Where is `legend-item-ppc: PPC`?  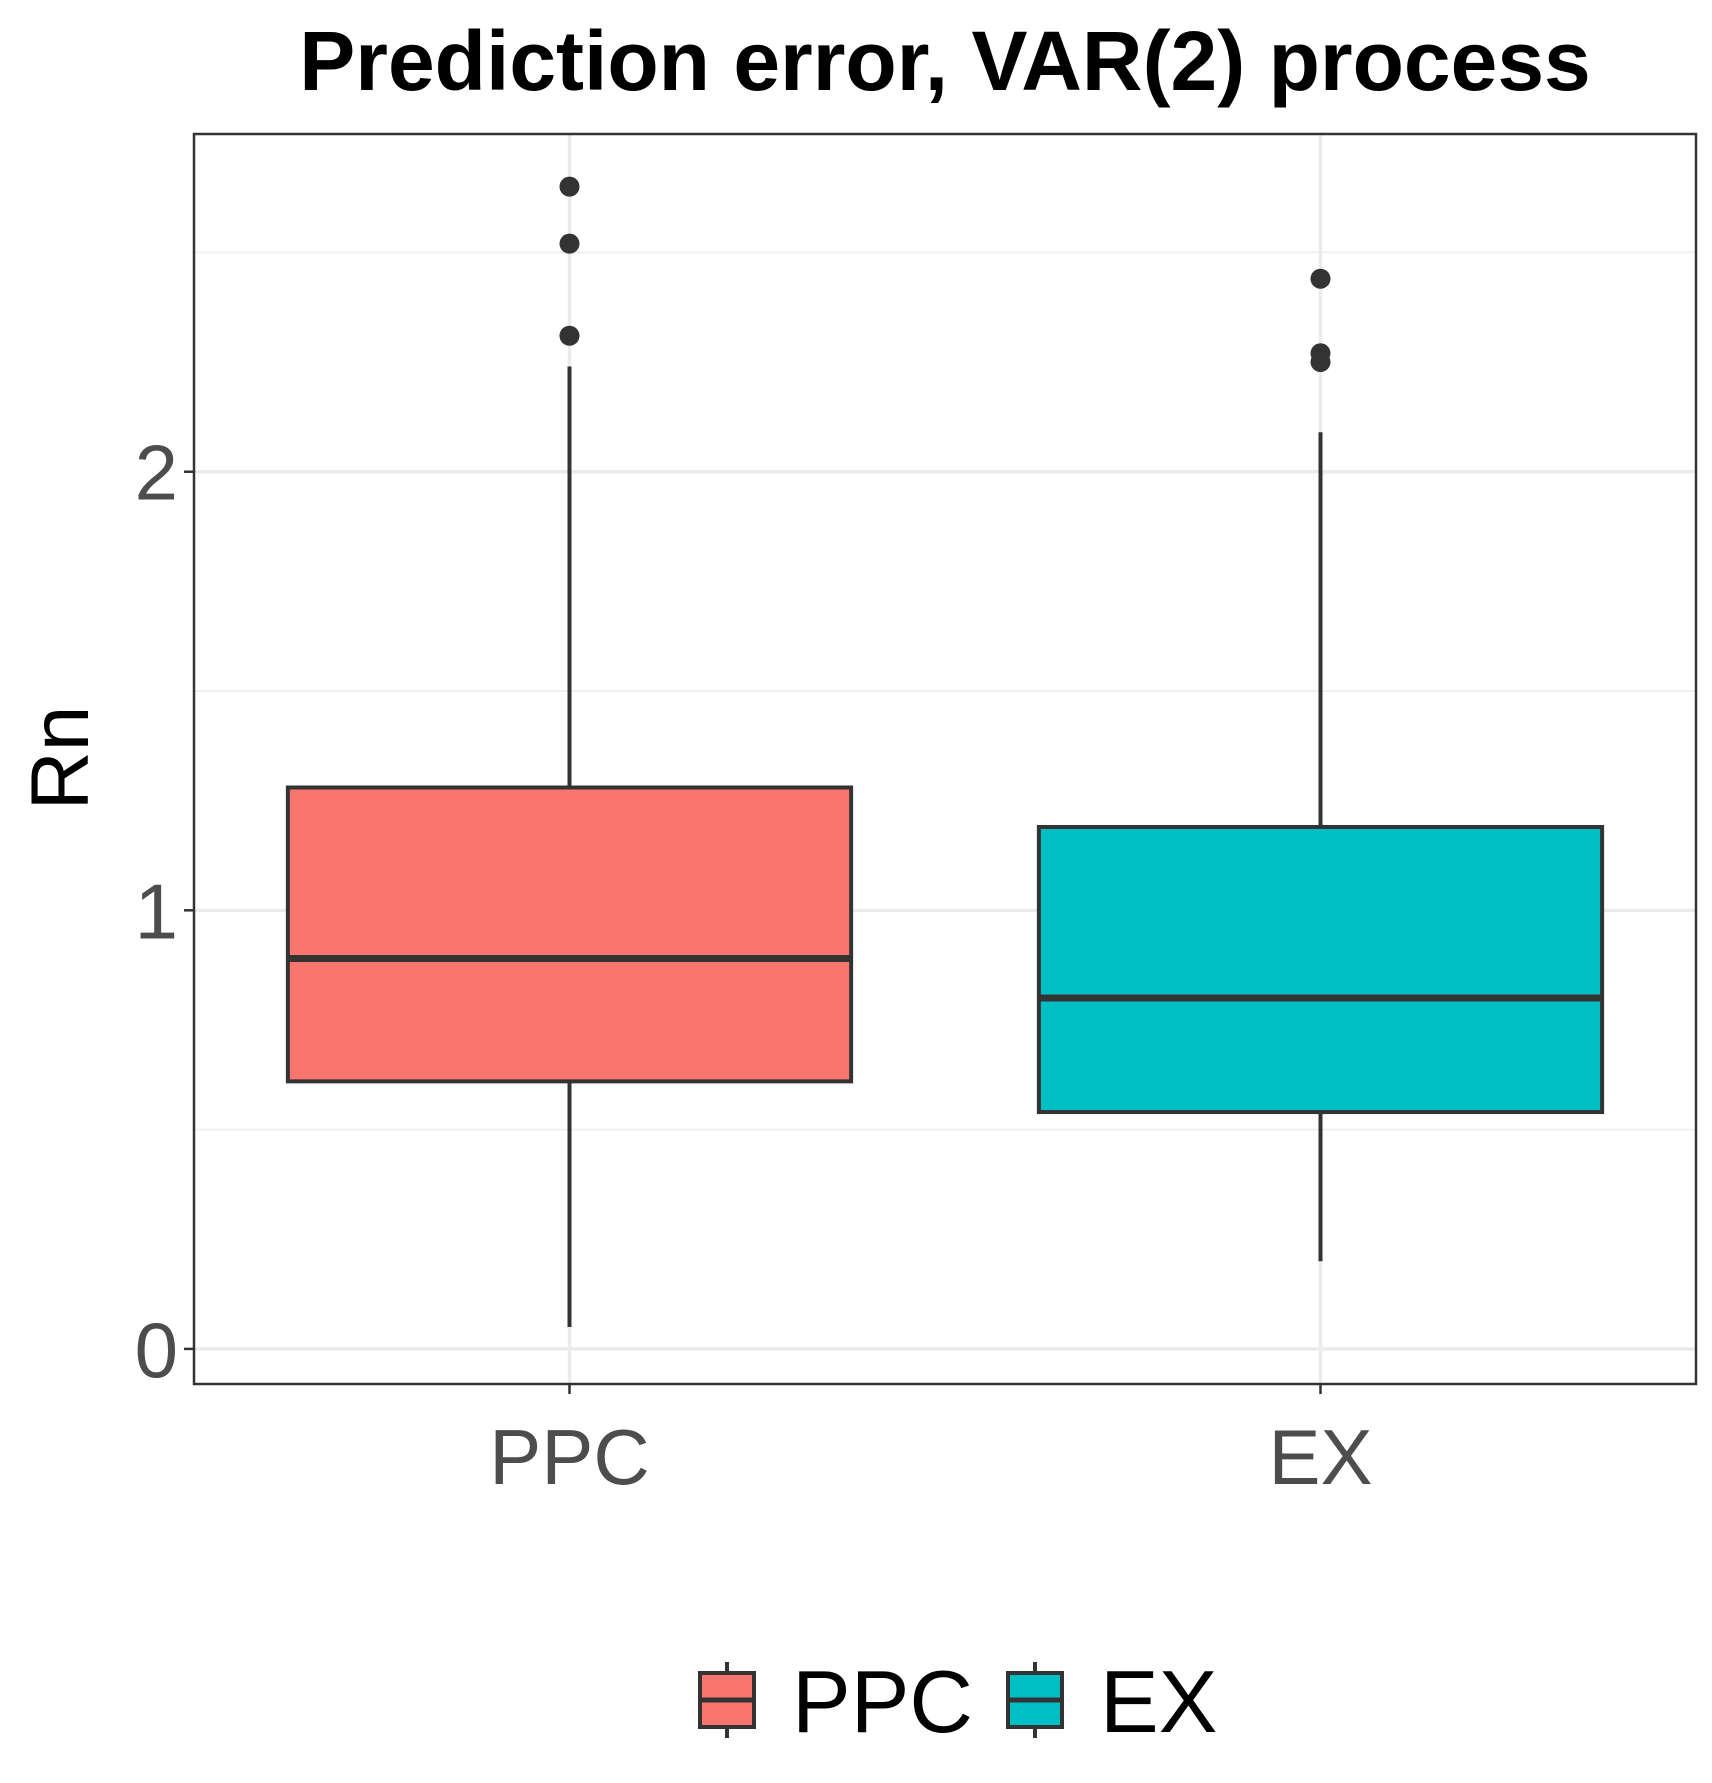
legend-item-ppc: PPC is located at coordinates (835, 1701).